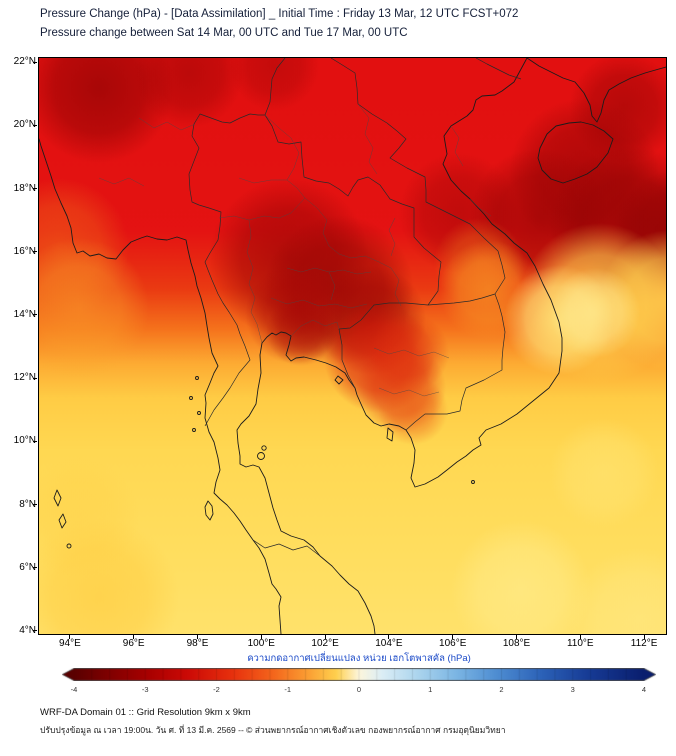 The width and height of the screenshot is (676, 756). What do you see at coordinates (145, 689) in the screenshot?
I see `colorbar-tick-label: -3` at bounding box center [145, 689].